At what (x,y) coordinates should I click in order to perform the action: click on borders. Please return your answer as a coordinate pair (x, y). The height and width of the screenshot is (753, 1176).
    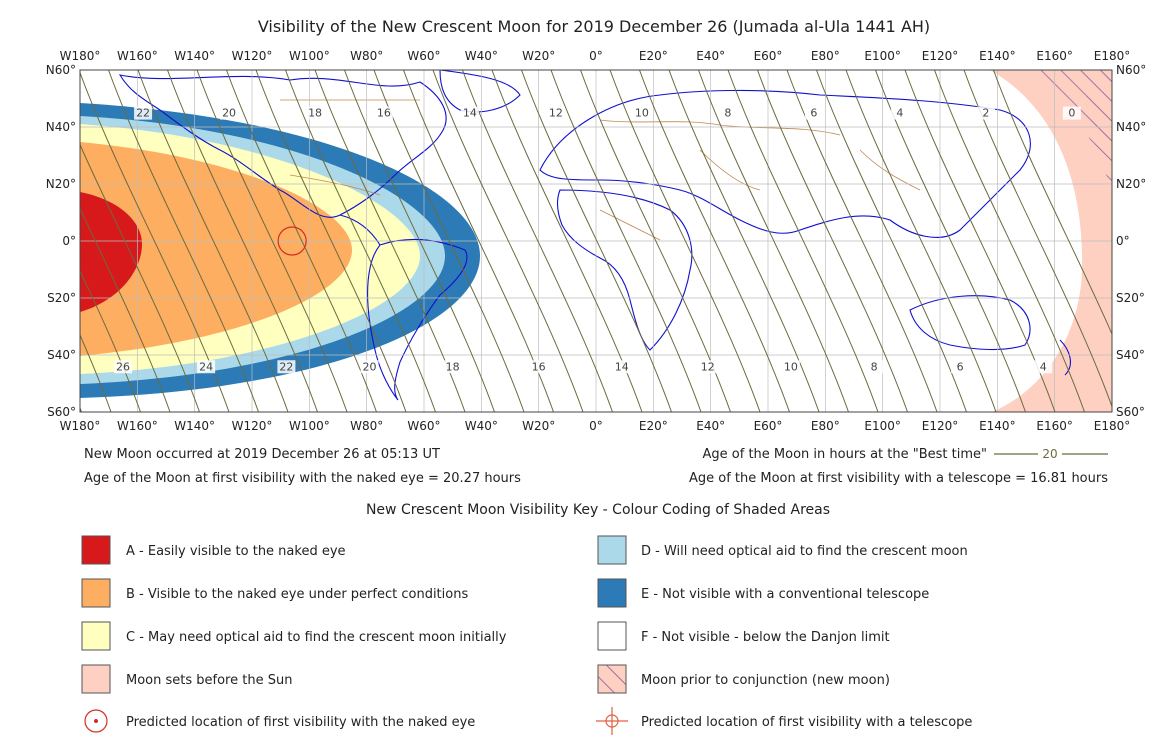
    Looking at the image, I should click on (600, 170).